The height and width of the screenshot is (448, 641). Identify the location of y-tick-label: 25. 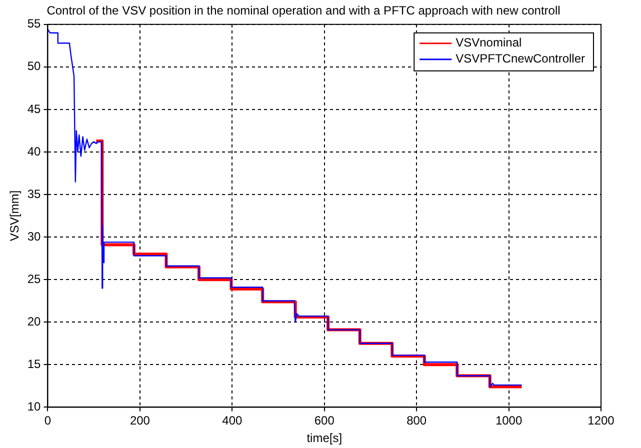
(34, 279).